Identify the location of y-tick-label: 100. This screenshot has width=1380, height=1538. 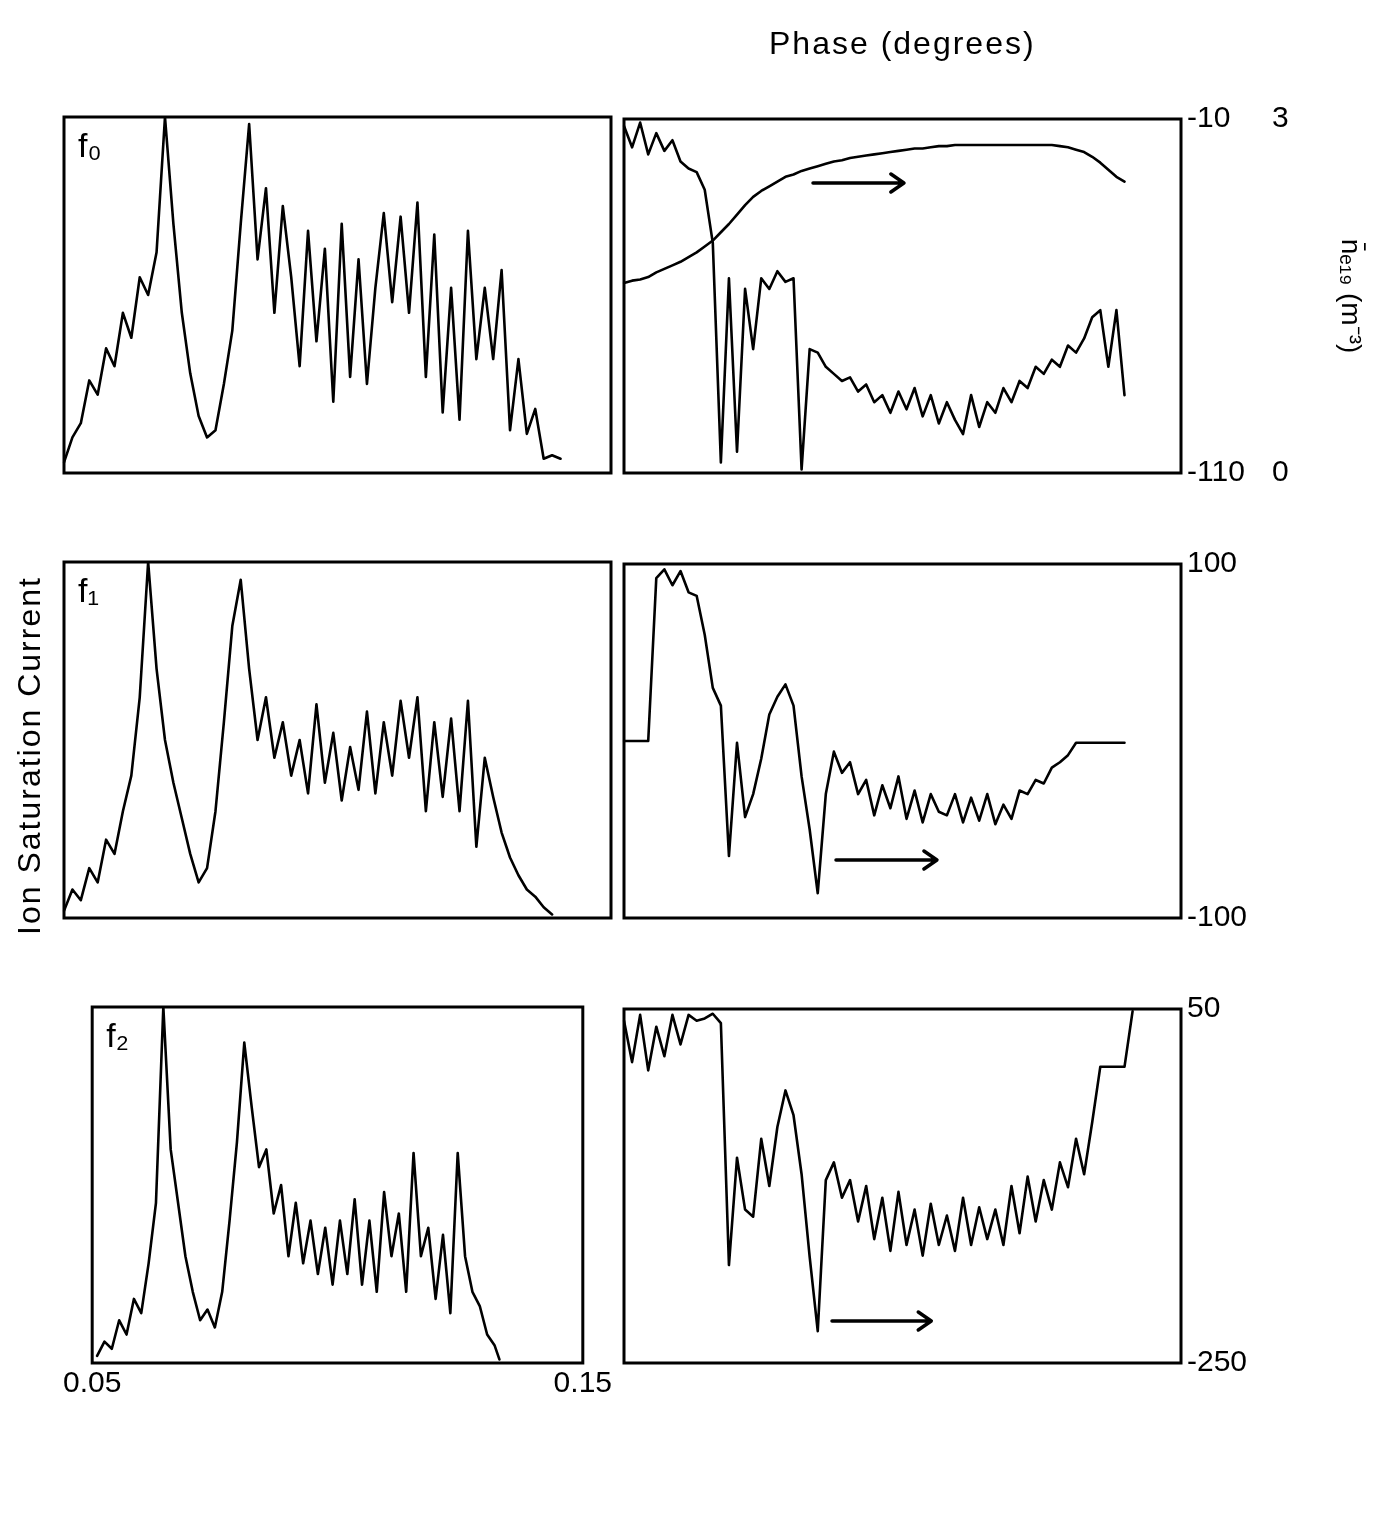
(1212, 562).